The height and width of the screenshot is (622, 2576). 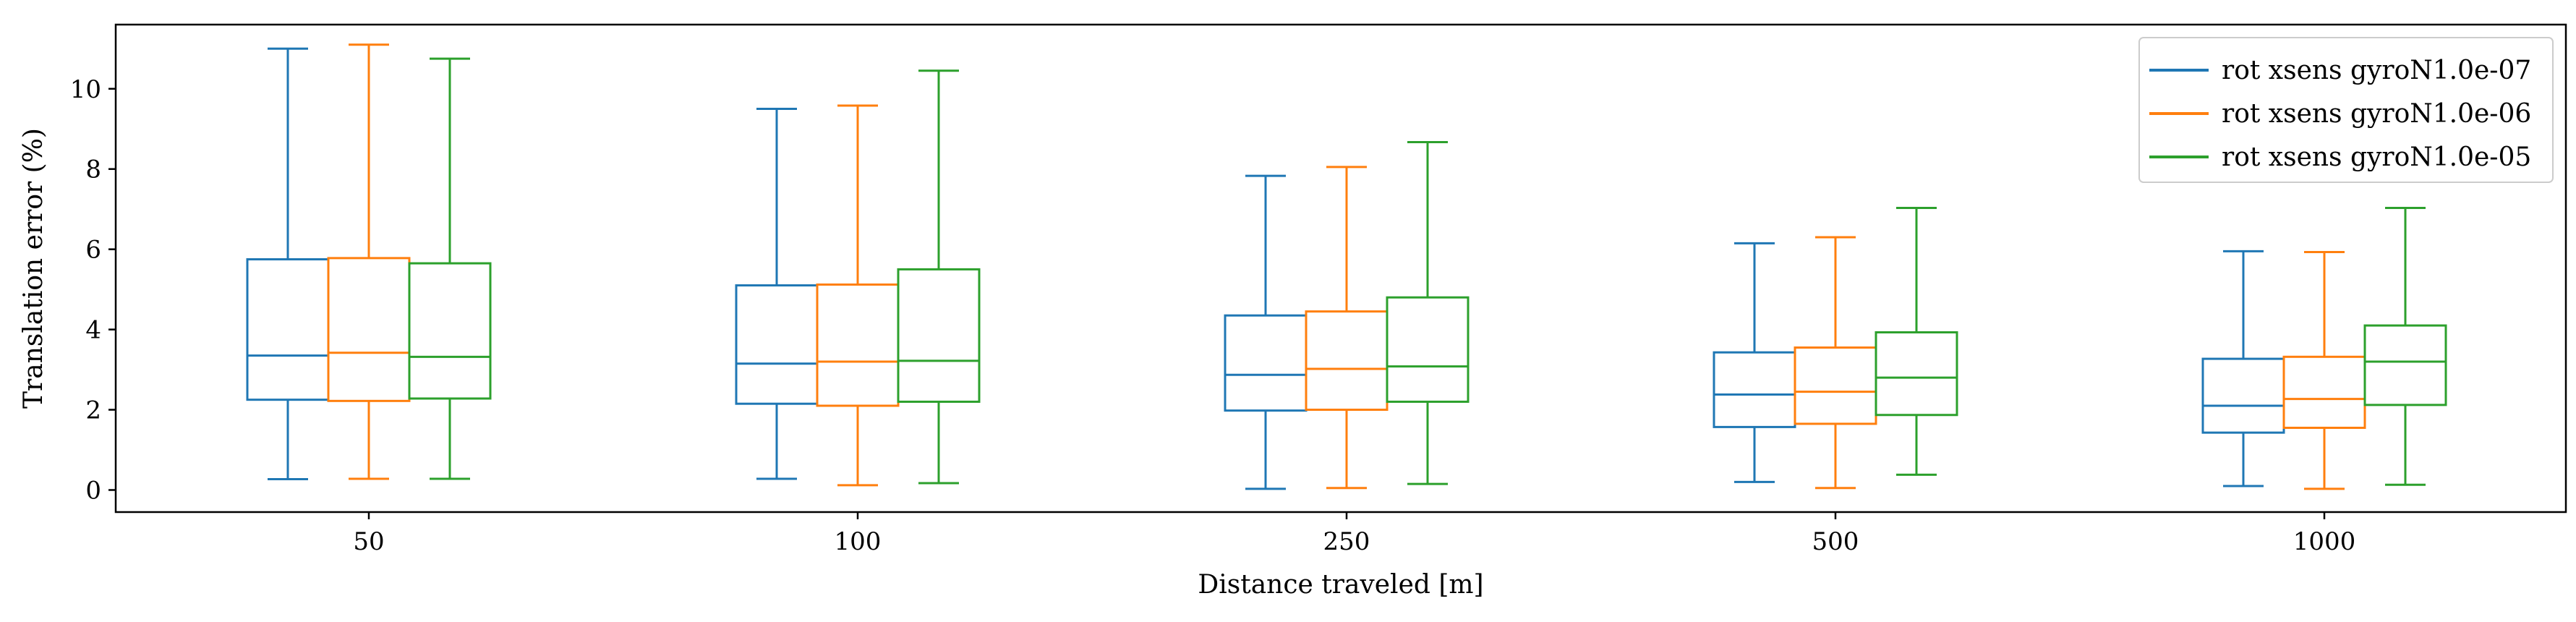 What do you see at coordinates (93, 290) in the screenshot?
I see `y-axis: 0 2 4 6 8 10` at bounding box center [93, 290].